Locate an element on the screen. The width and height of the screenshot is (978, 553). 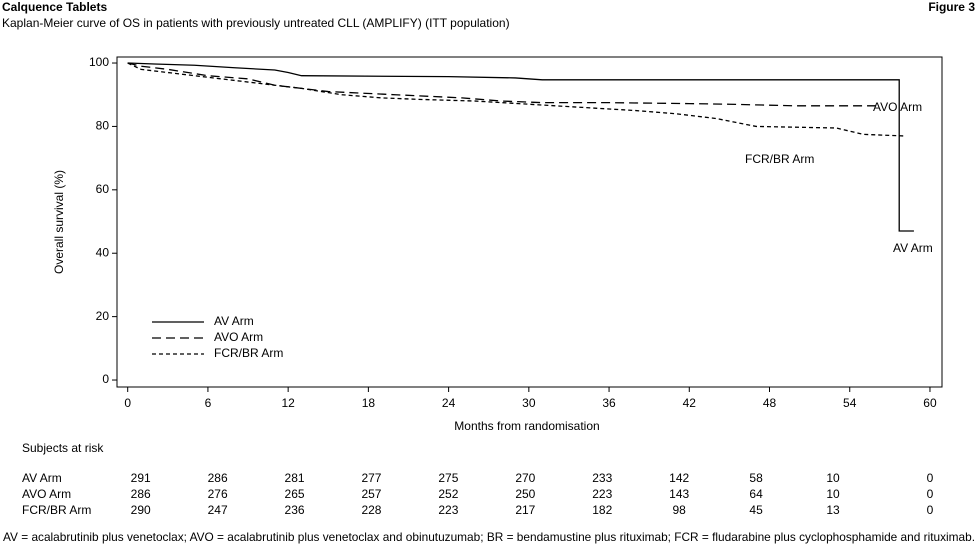
risk-count: 182 is located at coordinates (602, 510).